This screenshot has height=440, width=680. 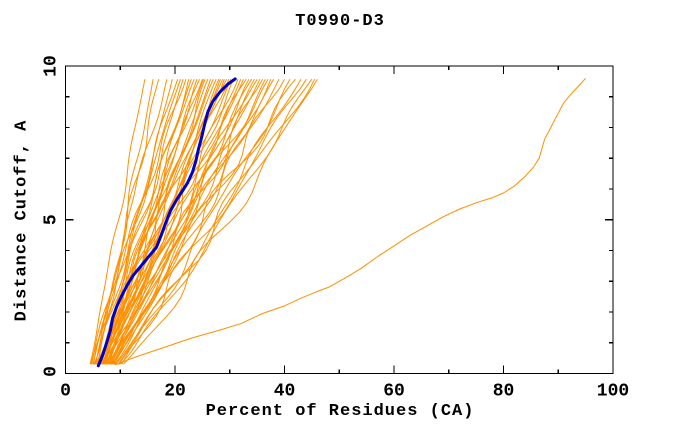 What do you see at coordinates (65, 392) in the screenshot?
I see `x-tick-label: 0` at bounding box center [65, 392].